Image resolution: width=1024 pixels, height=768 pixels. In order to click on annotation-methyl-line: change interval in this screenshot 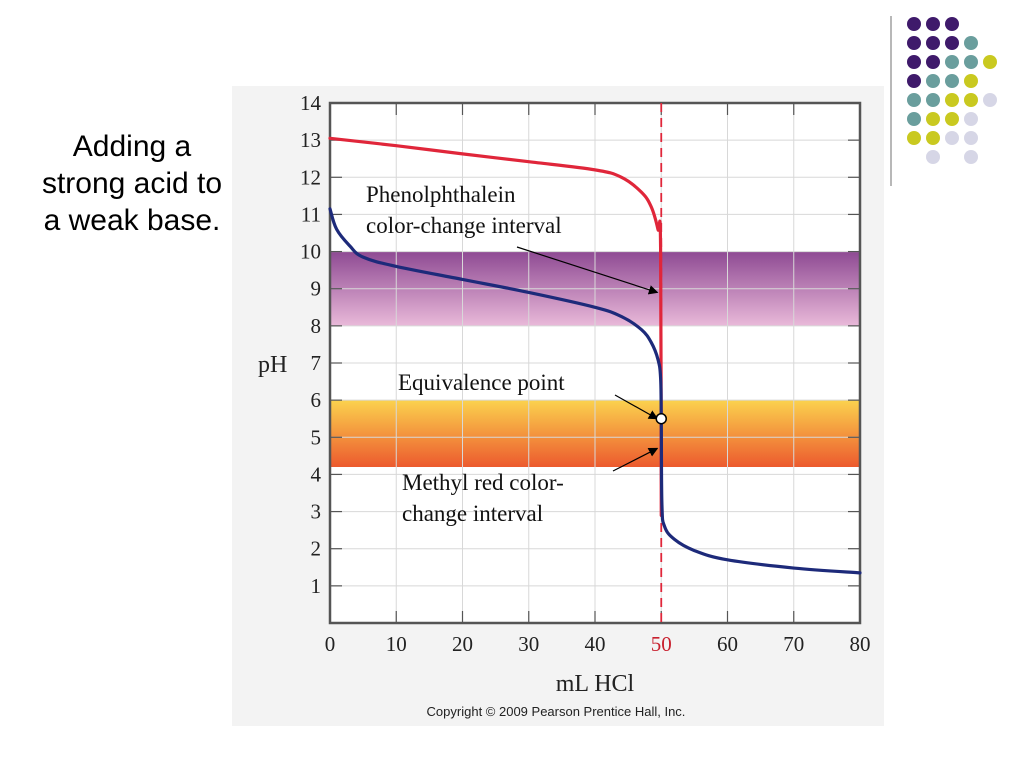, I will do `click(472, 513)`.